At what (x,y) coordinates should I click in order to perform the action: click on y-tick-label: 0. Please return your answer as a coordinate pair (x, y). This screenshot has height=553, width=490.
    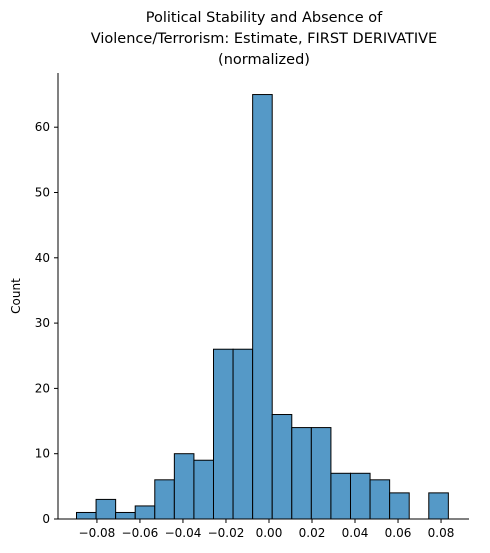
    Looking at the image, I should click on (46, 519).